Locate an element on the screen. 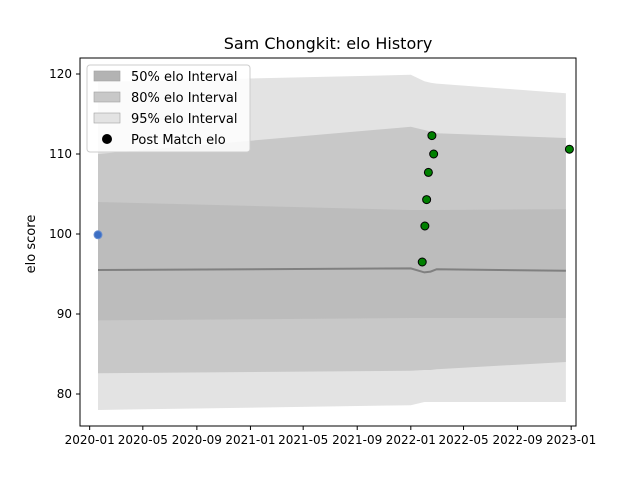 This screenshot has width=640, height=484. x-tick-label: 2022-01 is located at coordinates (411, 440).